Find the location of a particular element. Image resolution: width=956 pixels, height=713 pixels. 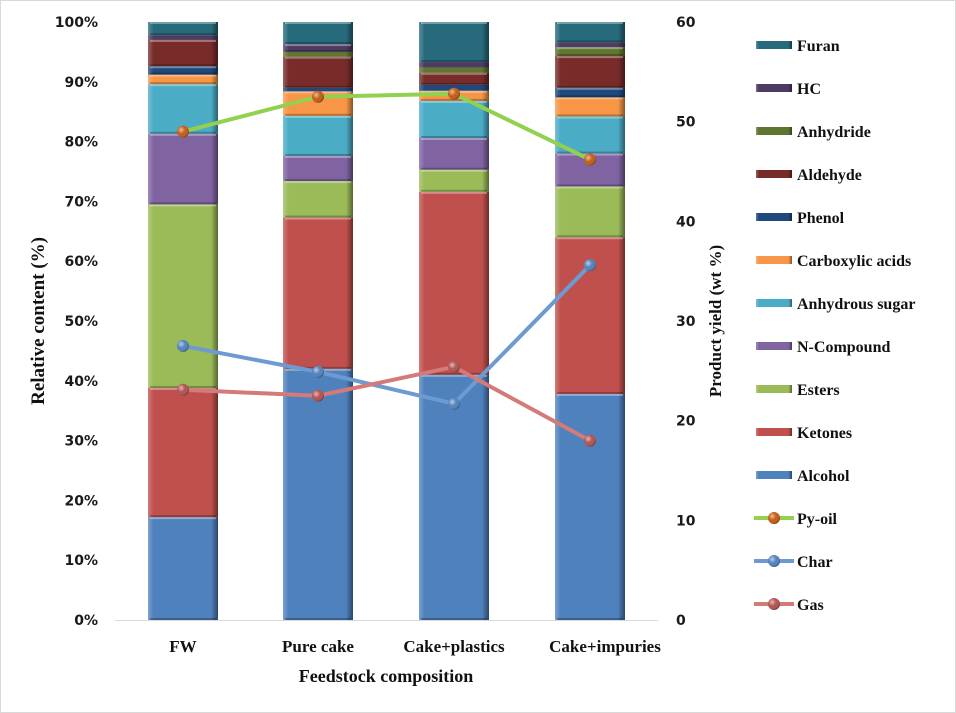

legend-item-char: Char is located at coordinates (793, 562).